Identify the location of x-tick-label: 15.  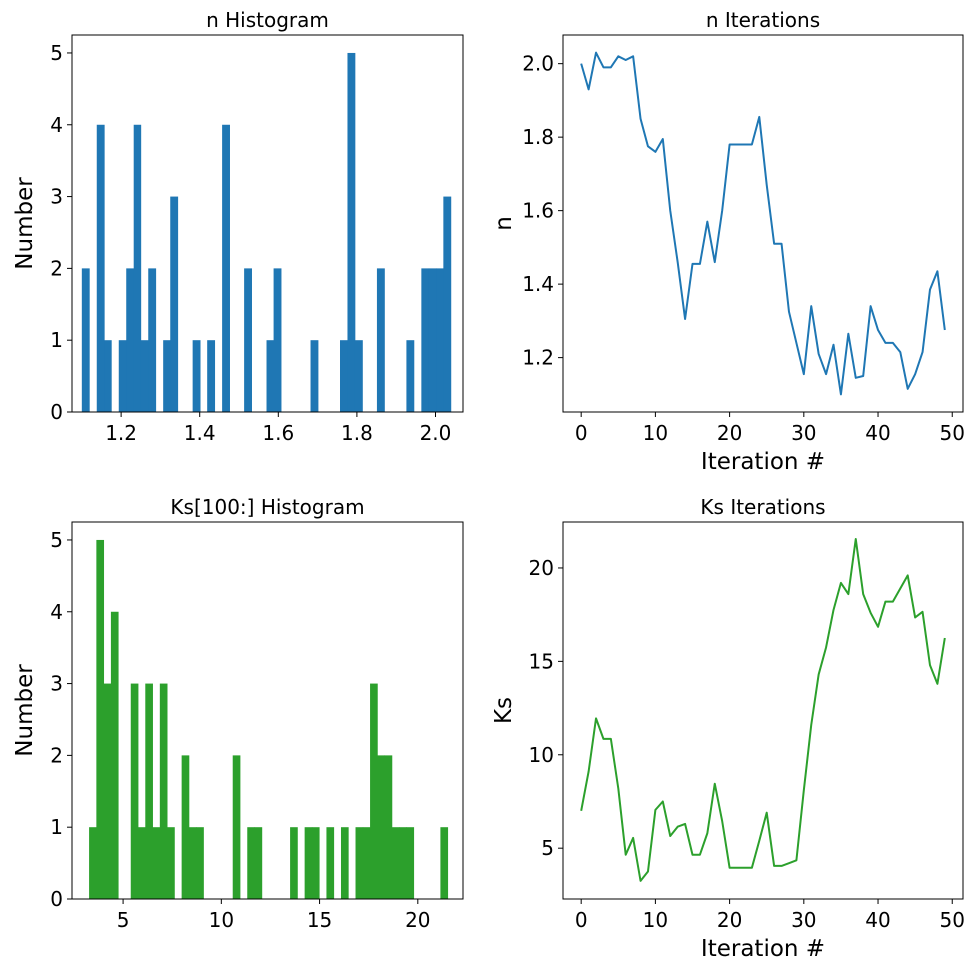
(319, 920).